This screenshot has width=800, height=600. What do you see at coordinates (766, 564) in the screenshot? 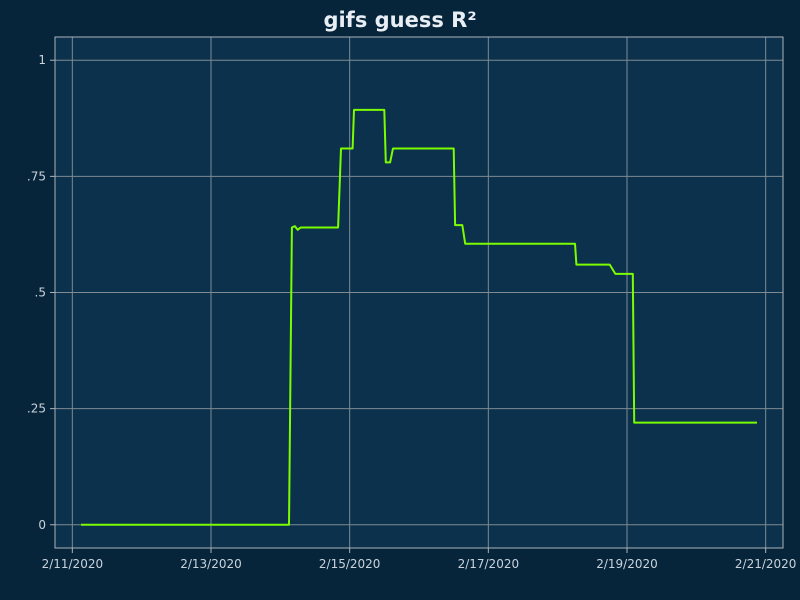
I see `x-tick-label: 2/21/2020` at bounding box center [766, 564].